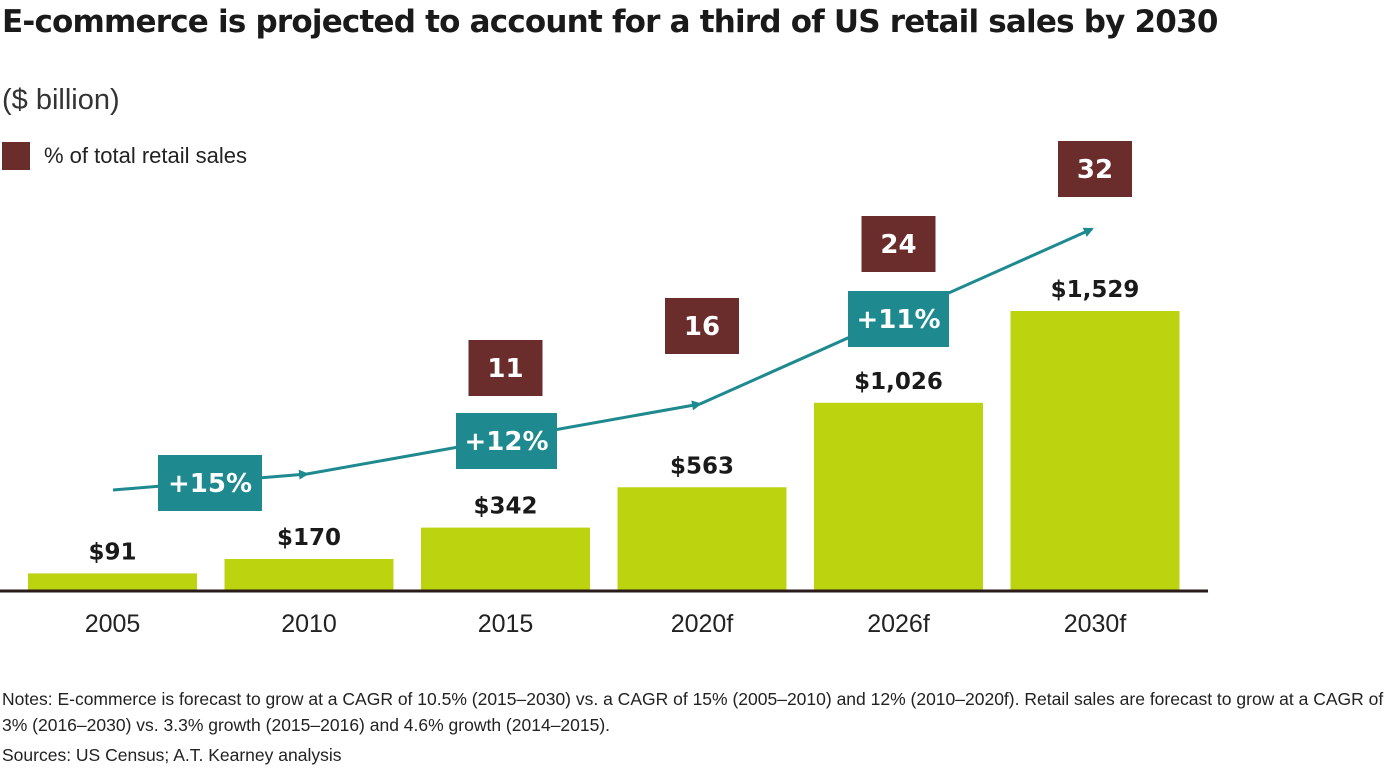 The image size is (1400, 768). What do you see at coordinates (309, 574) in the screenshot?
I see `bar-2010` at bounding box center [309, 574].